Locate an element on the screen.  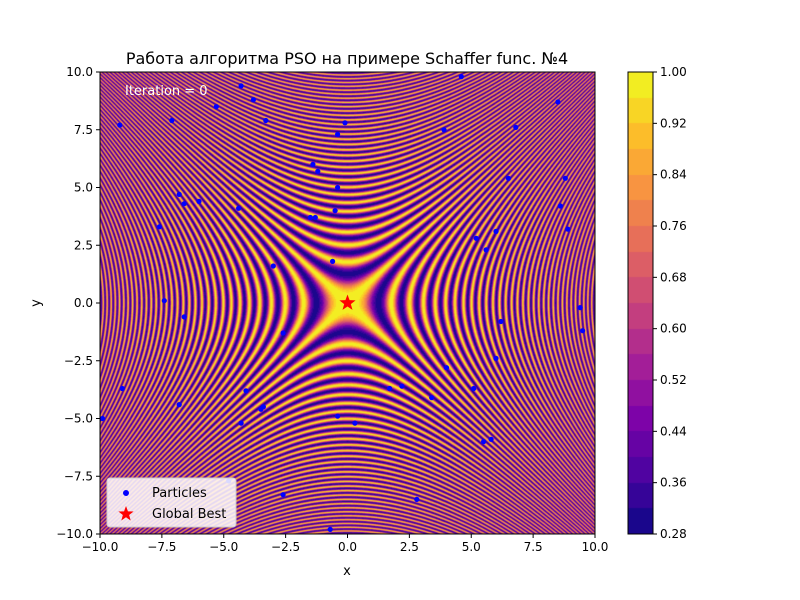
x-tick-label: 2.5 is located at coordinates (409, 547).